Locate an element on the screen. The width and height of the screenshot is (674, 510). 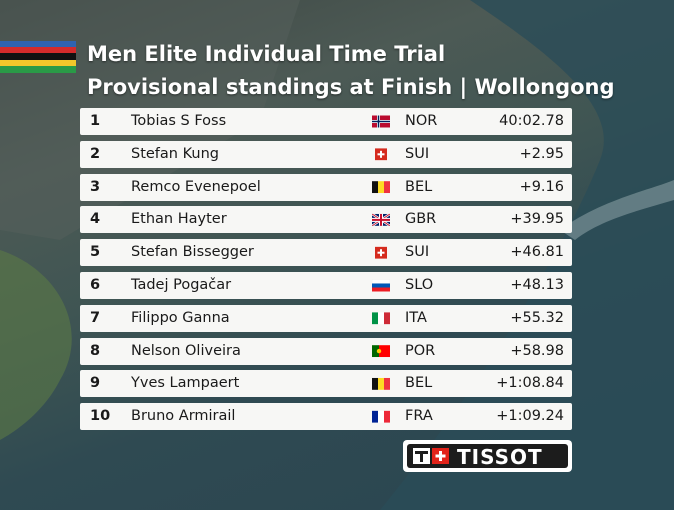
table-row: 10 Bruno Armirail FRA +1:09.24 is located at coordinates (326, 417).